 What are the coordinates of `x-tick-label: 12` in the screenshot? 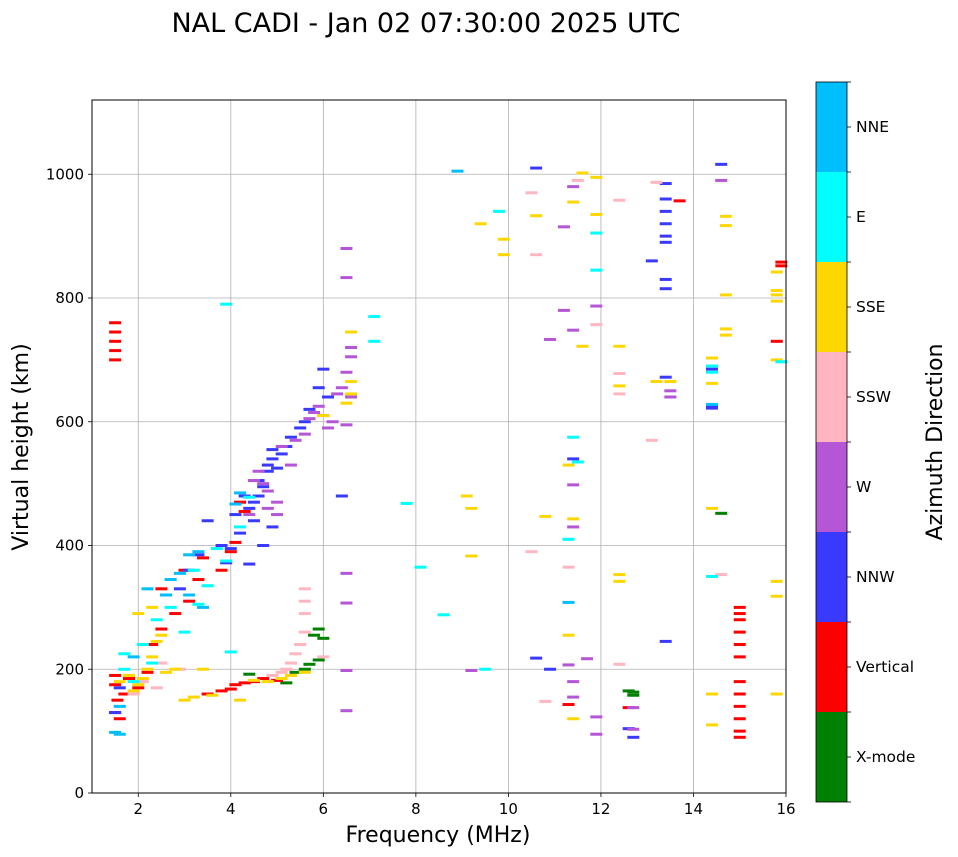 It's located at (600, 809).